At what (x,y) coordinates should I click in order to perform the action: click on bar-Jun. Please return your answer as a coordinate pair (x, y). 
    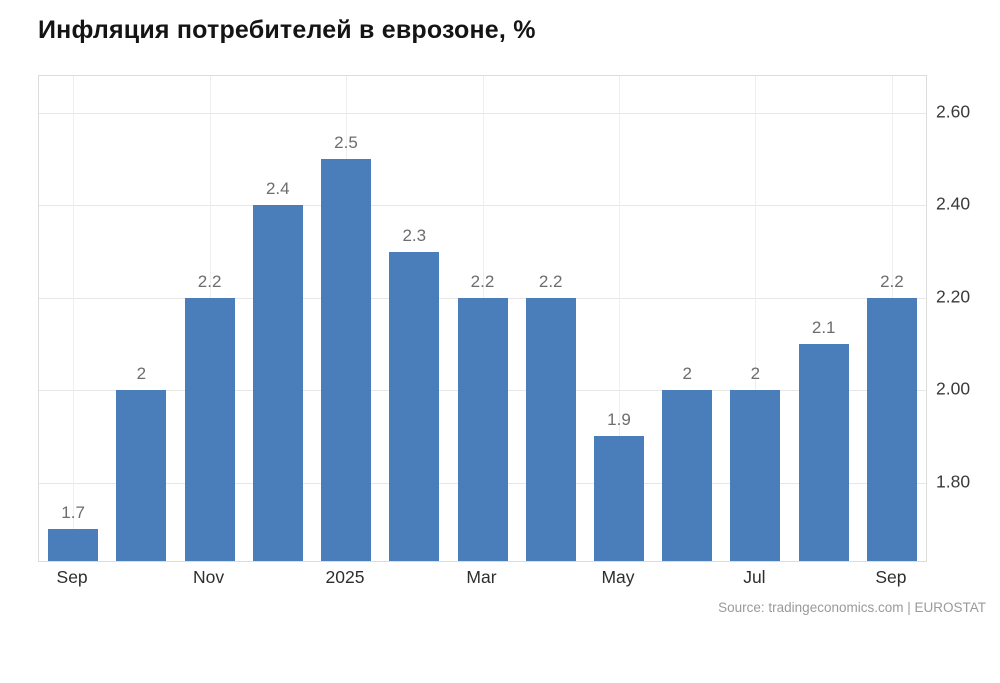
    Looking at the image, I should click on (687, 475).